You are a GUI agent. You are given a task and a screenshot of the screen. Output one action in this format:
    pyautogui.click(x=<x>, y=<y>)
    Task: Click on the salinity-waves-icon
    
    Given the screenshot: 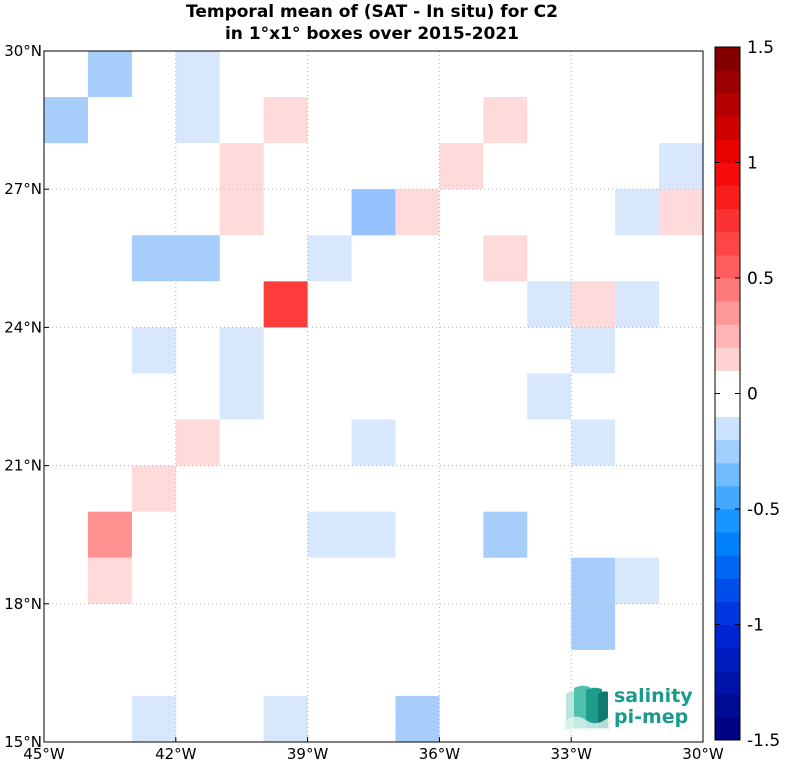 What is the action you would take?
    pyautogui.click(x=587, y=707)
    